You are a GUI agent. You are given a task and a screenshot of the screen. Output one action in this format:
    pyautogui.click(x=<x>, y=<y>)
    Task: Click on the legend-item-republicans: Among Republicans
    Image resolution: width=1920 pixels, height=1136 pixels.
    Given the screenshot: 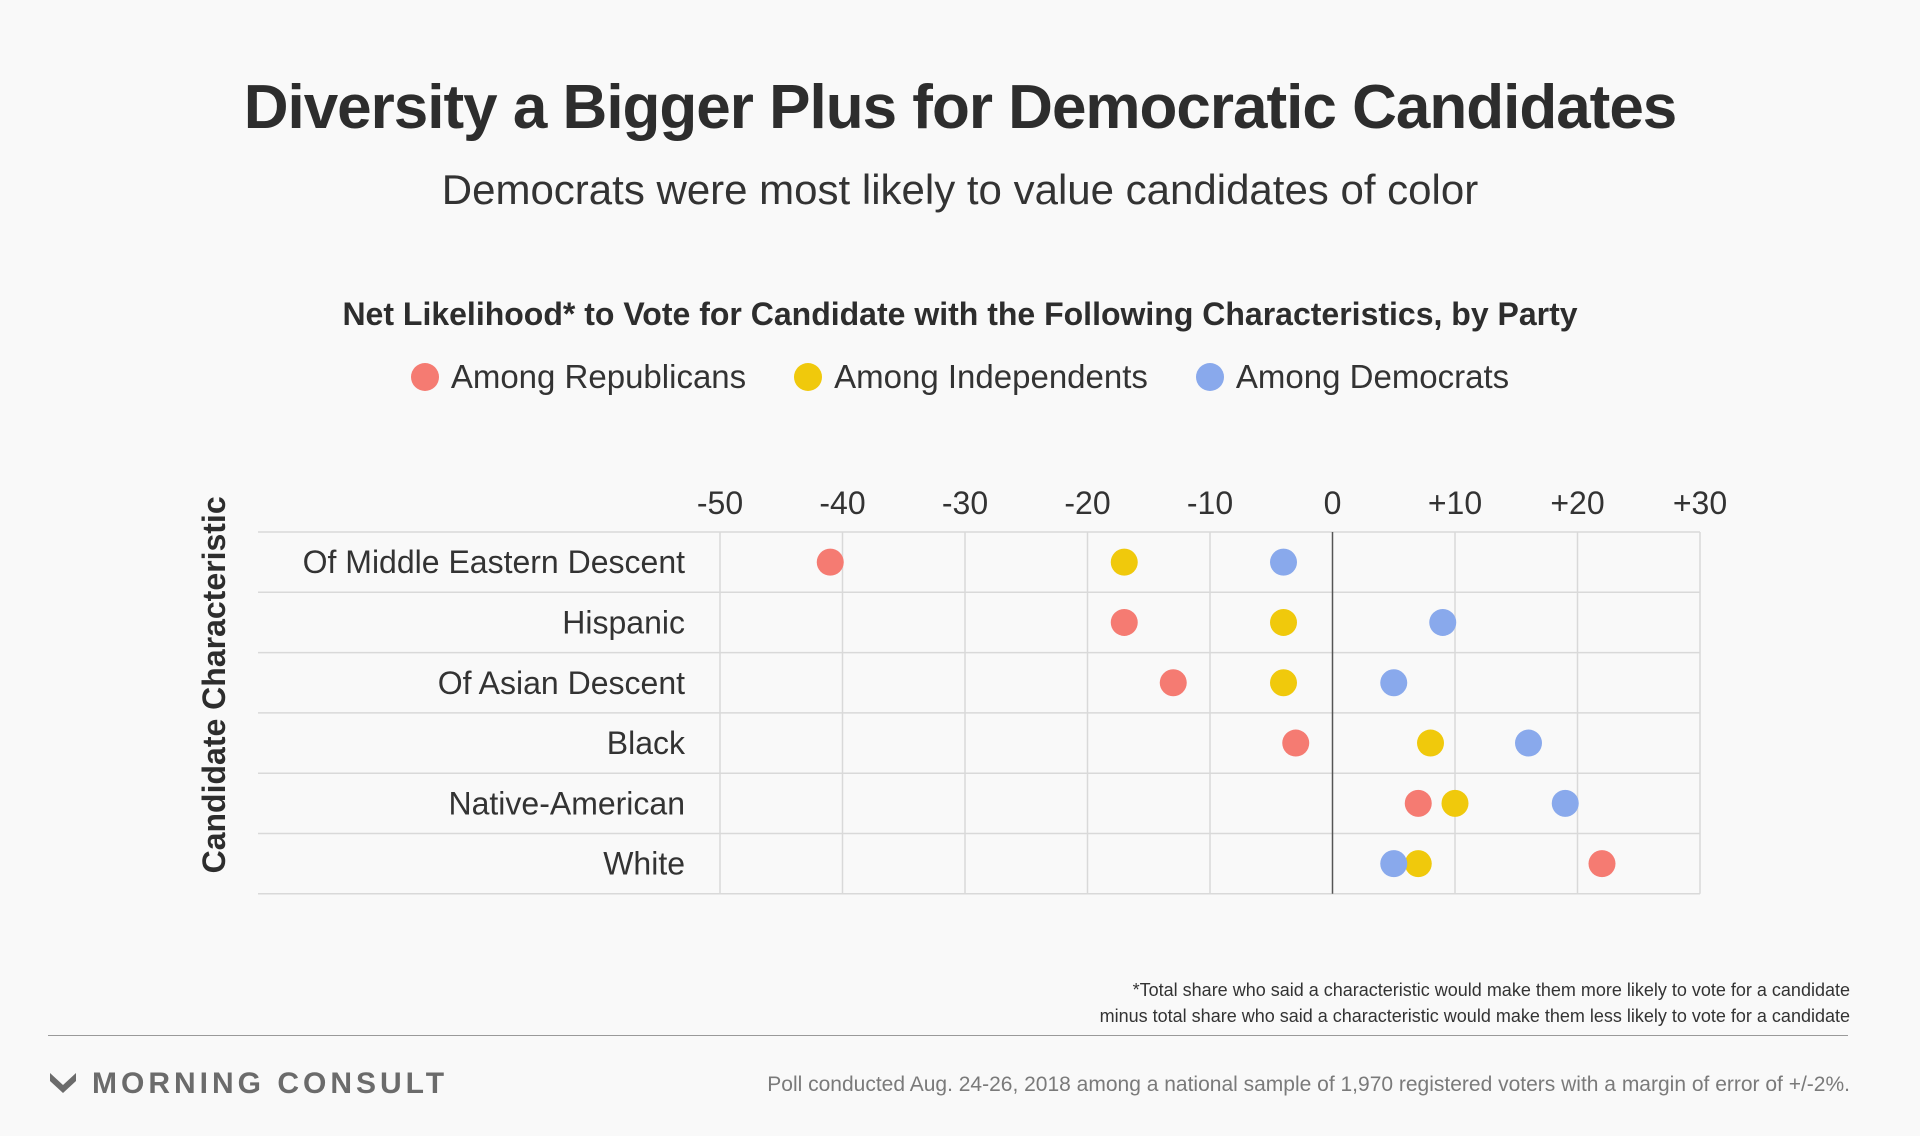 What is the action you would take?
    pyautogui.click(x=578, y=377)
    